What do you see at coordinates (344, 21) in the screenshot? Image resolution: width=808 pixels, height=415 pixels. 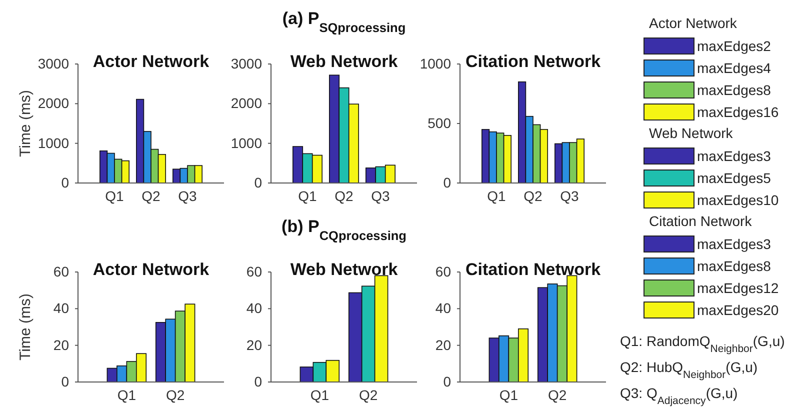 I see `chart-subtitle: (a) P$_{SQprocessing}$` at bounding box center [344, 21].